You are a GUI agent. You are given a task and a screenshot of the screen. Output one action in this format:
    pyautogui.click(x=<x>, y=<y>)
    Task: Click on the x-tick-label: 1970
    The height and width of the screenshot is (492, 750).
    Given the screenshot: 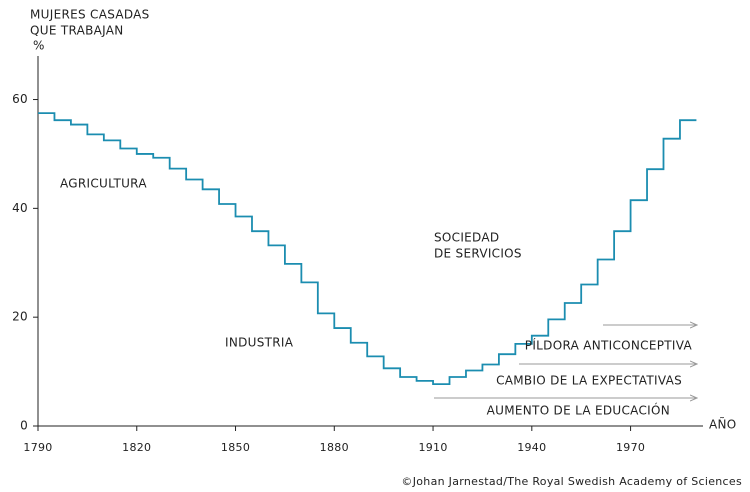 What is the action you would take?
    pyautogui.click(x=630, y=447)
    